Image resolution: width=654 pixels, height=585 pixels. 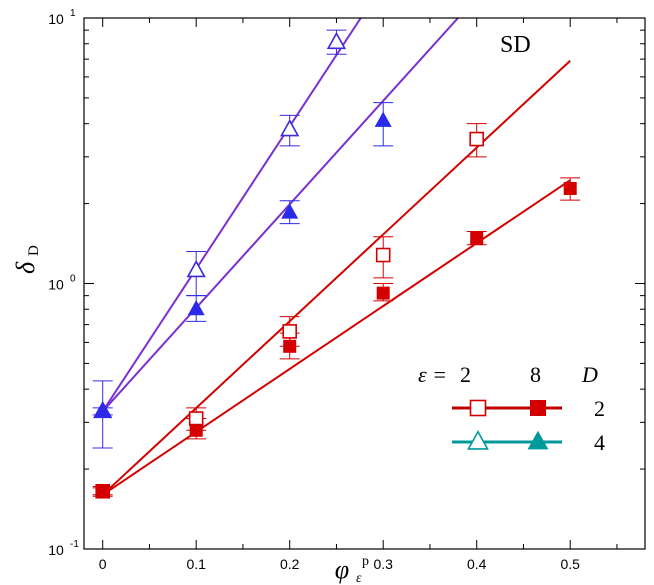 What do you see at coordinates (570, 564) in the screenshot?
I see `x-tick-label-5: 0.5` at bounding box center [570, 564].